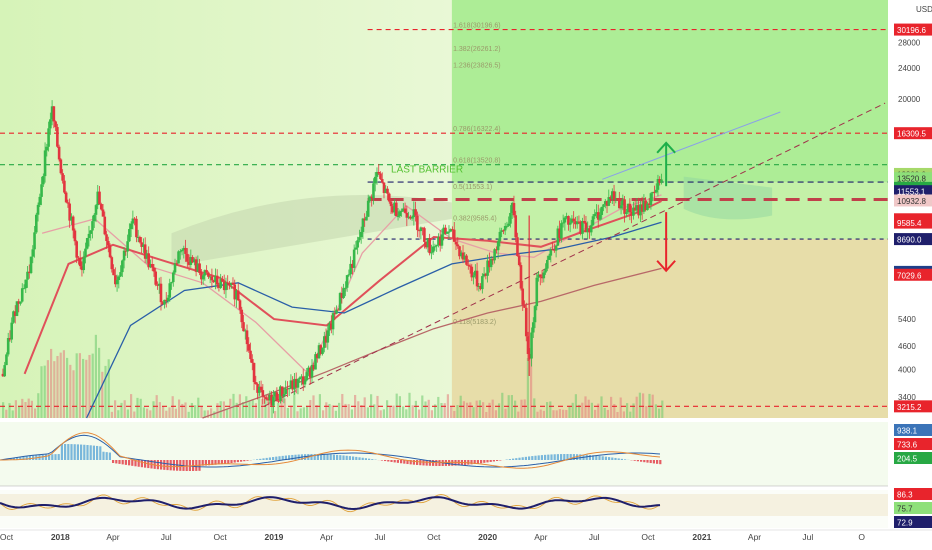  Describe the element at coordinates (669, 211) in the screenshot. I see `neutral-zone-box` at that location.